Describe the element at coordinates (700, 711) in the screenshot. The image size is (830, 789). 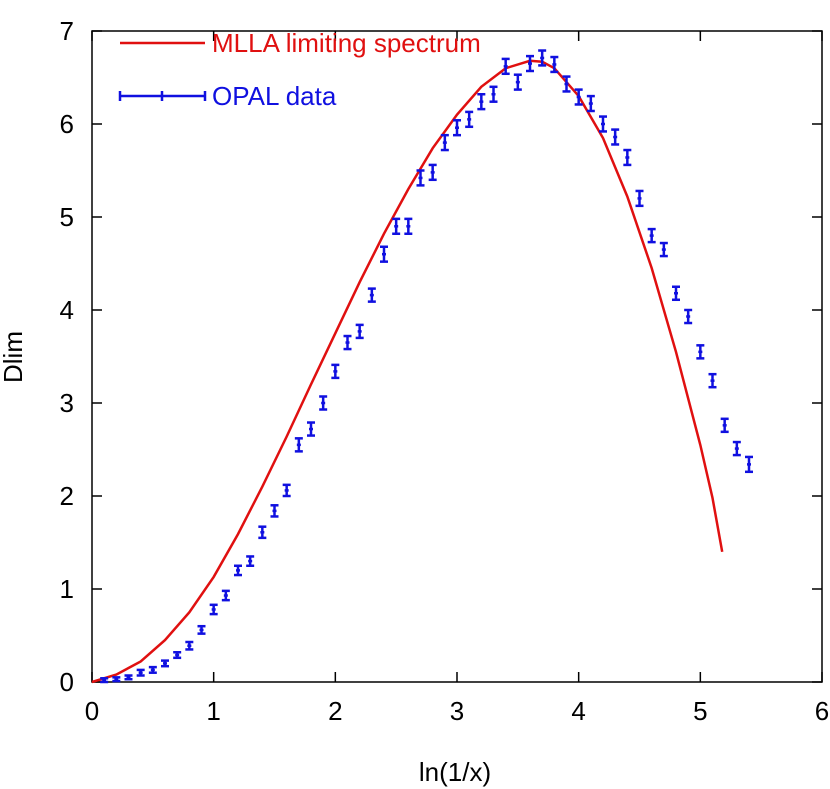
I see `x-tick-label: 5` at that location.